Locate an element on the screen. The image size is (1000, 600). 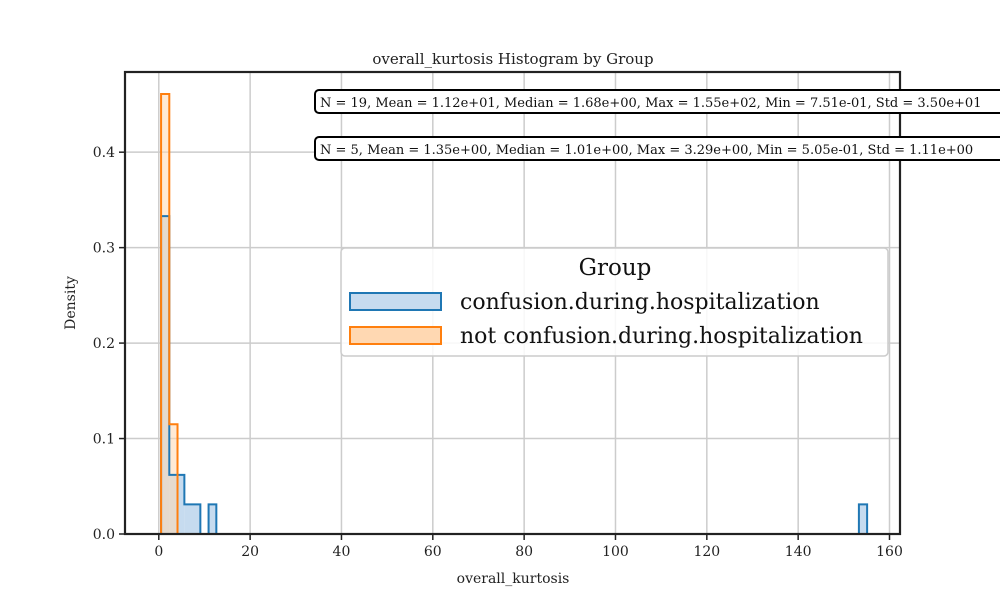
x-tick-label: 80 is located at coordinates (524, 552).